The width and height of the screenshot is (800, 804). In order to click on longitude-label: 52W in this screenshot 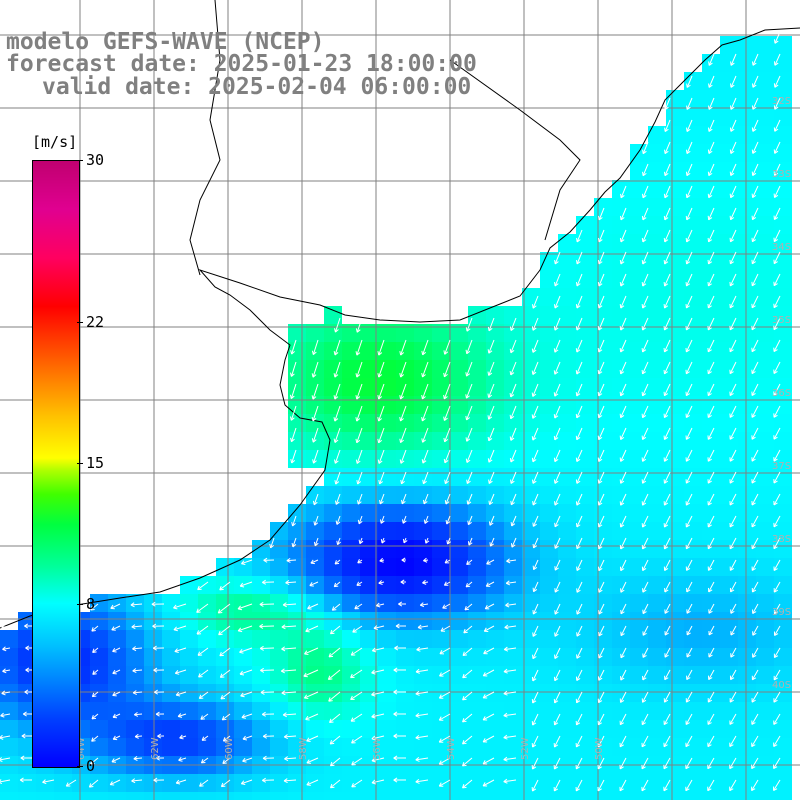, I will do `click(525, 748)`.